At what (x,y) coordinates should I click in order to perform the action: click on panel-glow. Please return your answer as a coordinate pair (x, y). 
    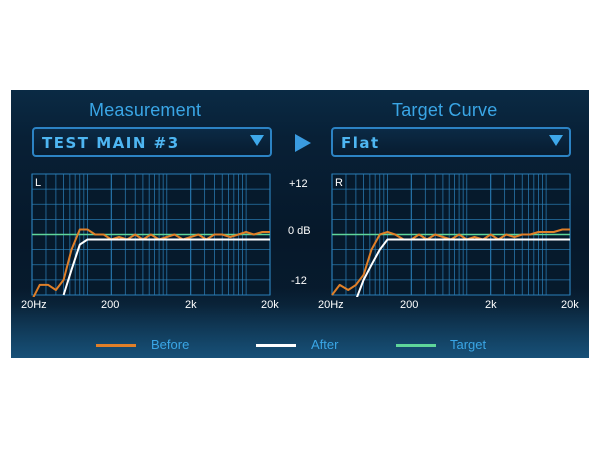
    Looking at the image, I should click on (300, 323).